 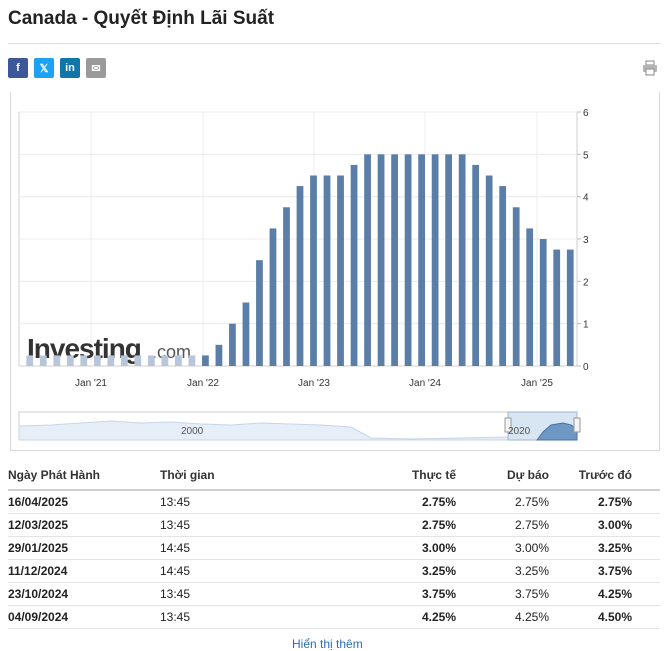 What do you see at coordinates (425, 383) in the screenshot?
I see `x-tick-label: Jan '24` at bounding box center [425, 383].